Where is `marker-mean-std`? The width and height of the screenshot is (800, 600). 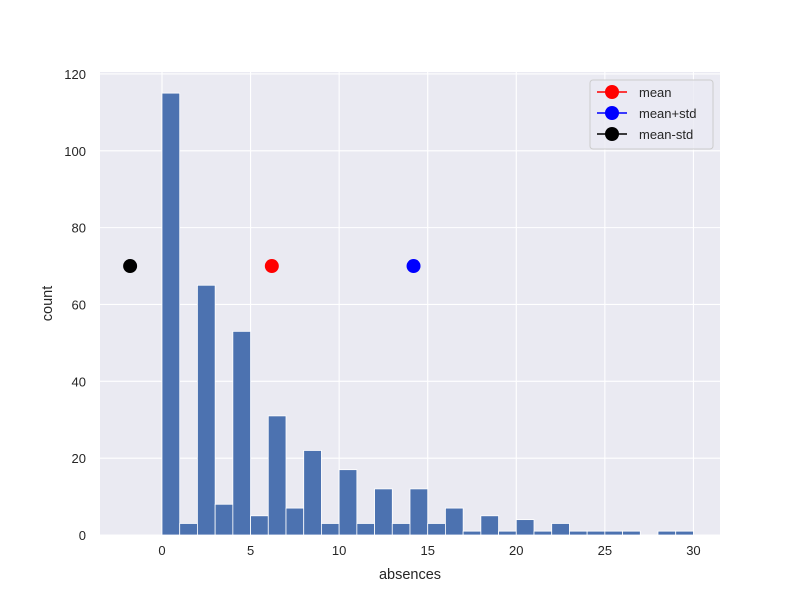 marker-mean-std is located at coordinates (130, 266).